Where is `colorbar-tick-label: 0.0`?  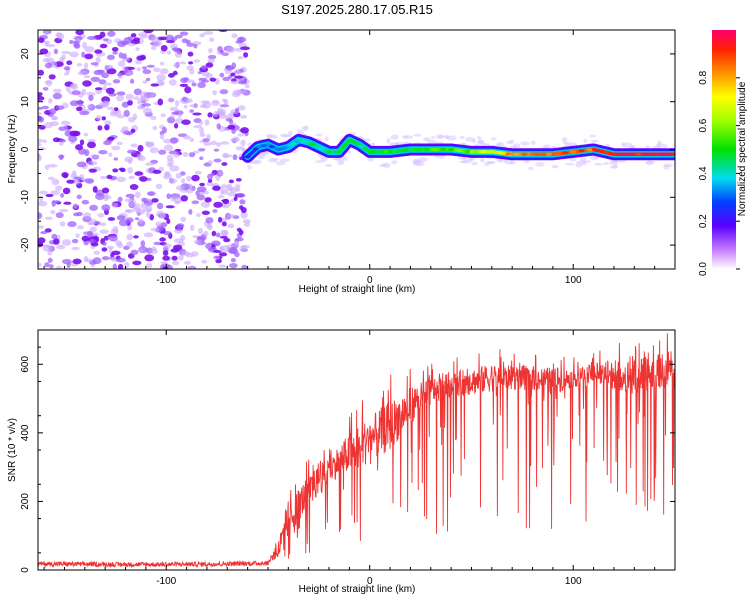 colorbar-tick-label: 0.0 is located at coordinates (703, 269).